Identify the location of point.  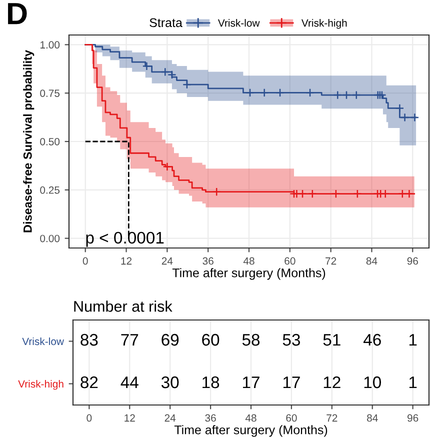
(172, 75).